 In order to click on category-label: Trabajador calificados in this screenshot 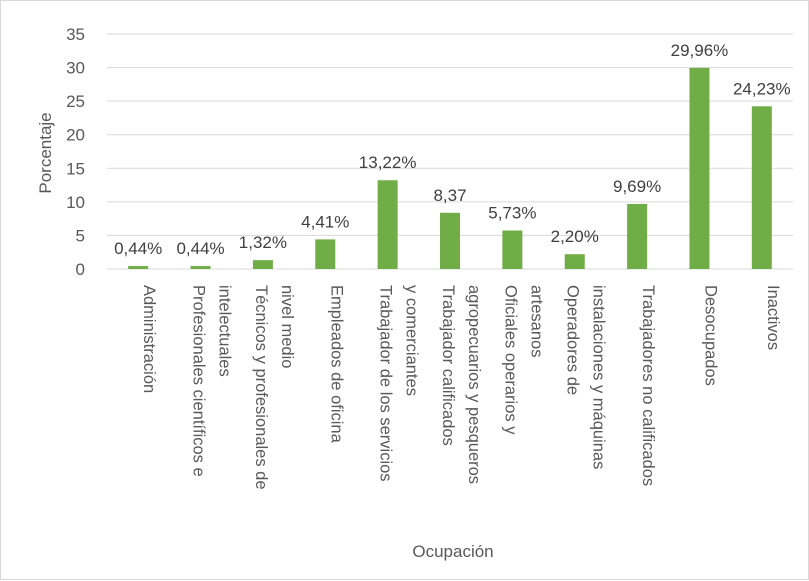, I will do `click(448, 365)`.